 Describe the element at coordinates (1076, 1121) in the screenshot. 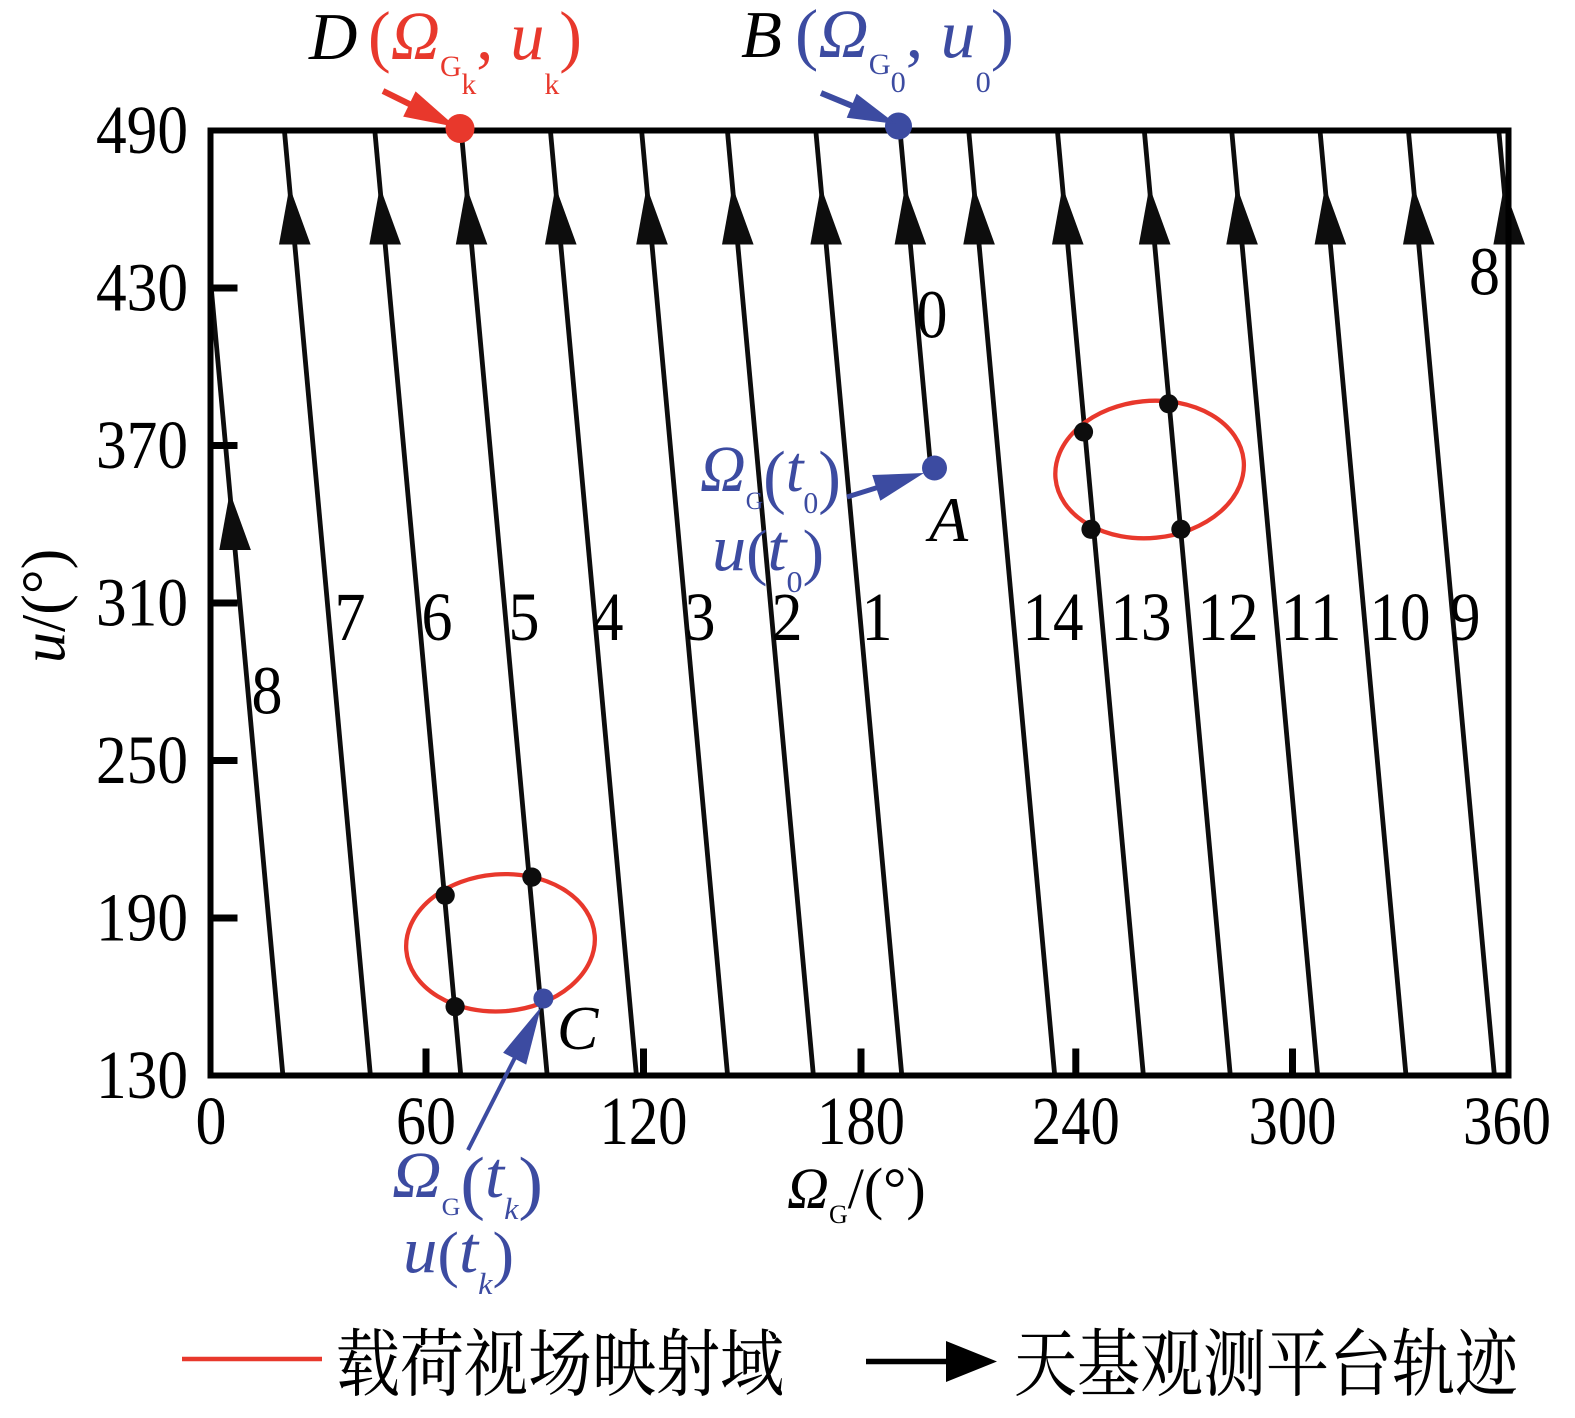

I see `svg-text: 240` at that location.